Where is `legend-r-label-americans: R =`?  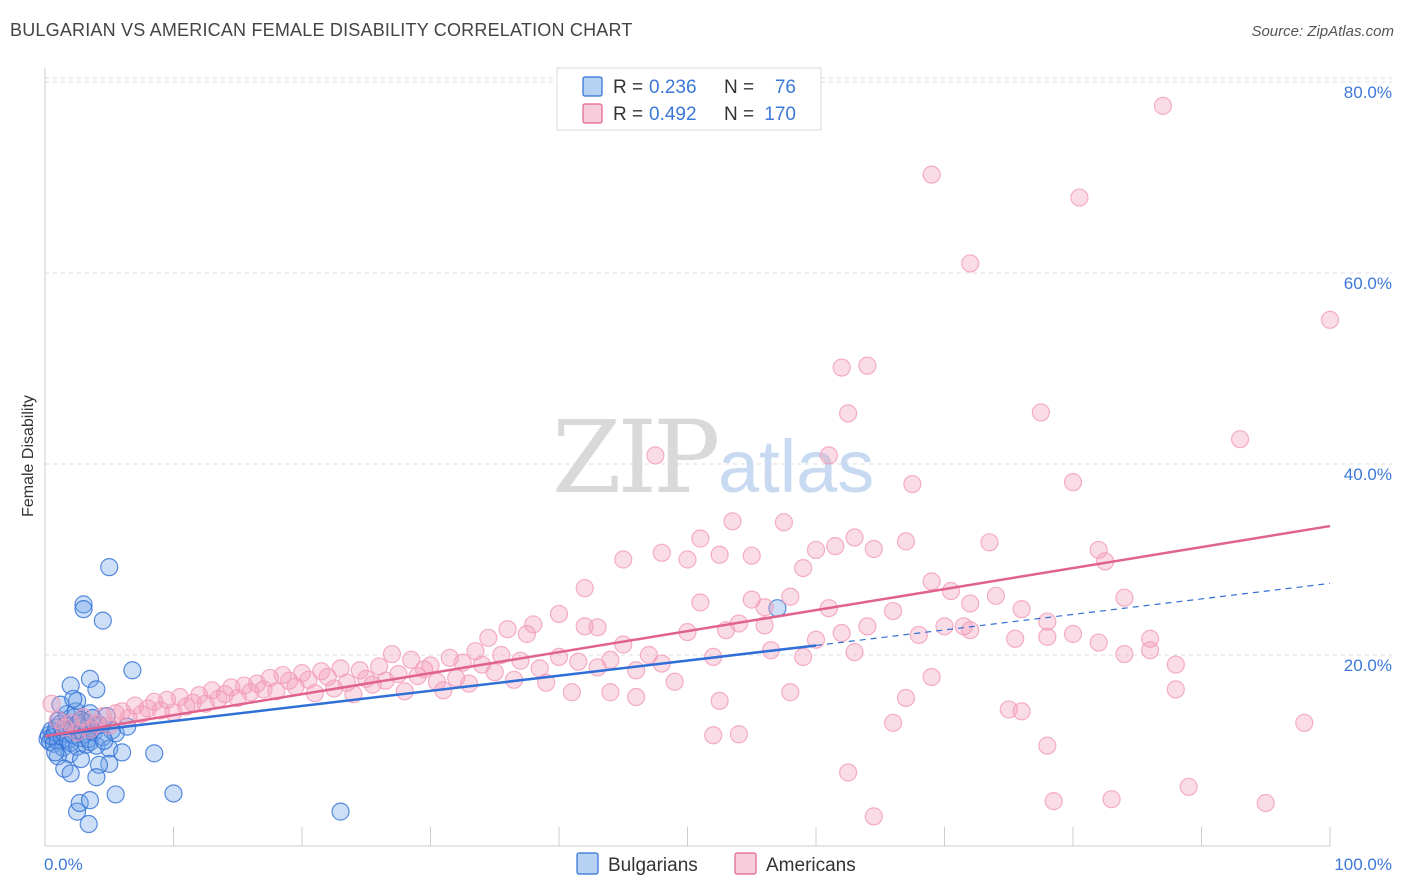 legend-r-label-americans: R = is located at coordinates (628, 114).